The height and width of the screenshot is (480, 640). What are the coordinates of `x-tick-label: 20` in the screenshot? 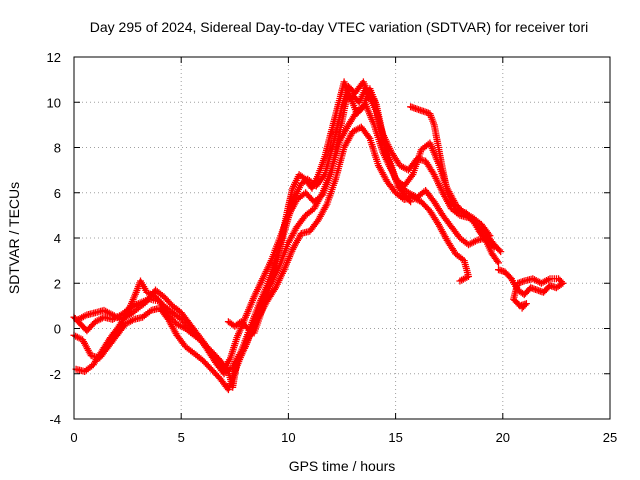 It's located at (503, 437).